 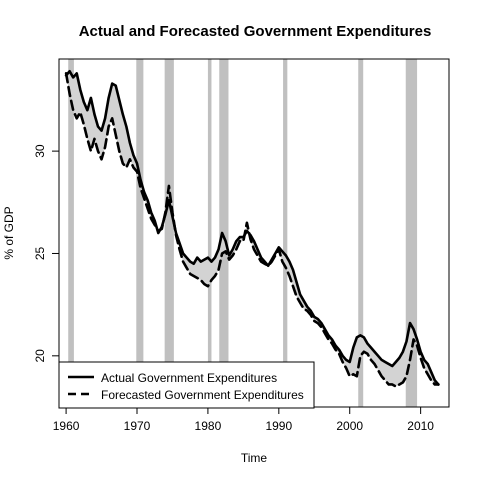 I want to click on x-tick-label: 2010, so click(x=420, y=426).